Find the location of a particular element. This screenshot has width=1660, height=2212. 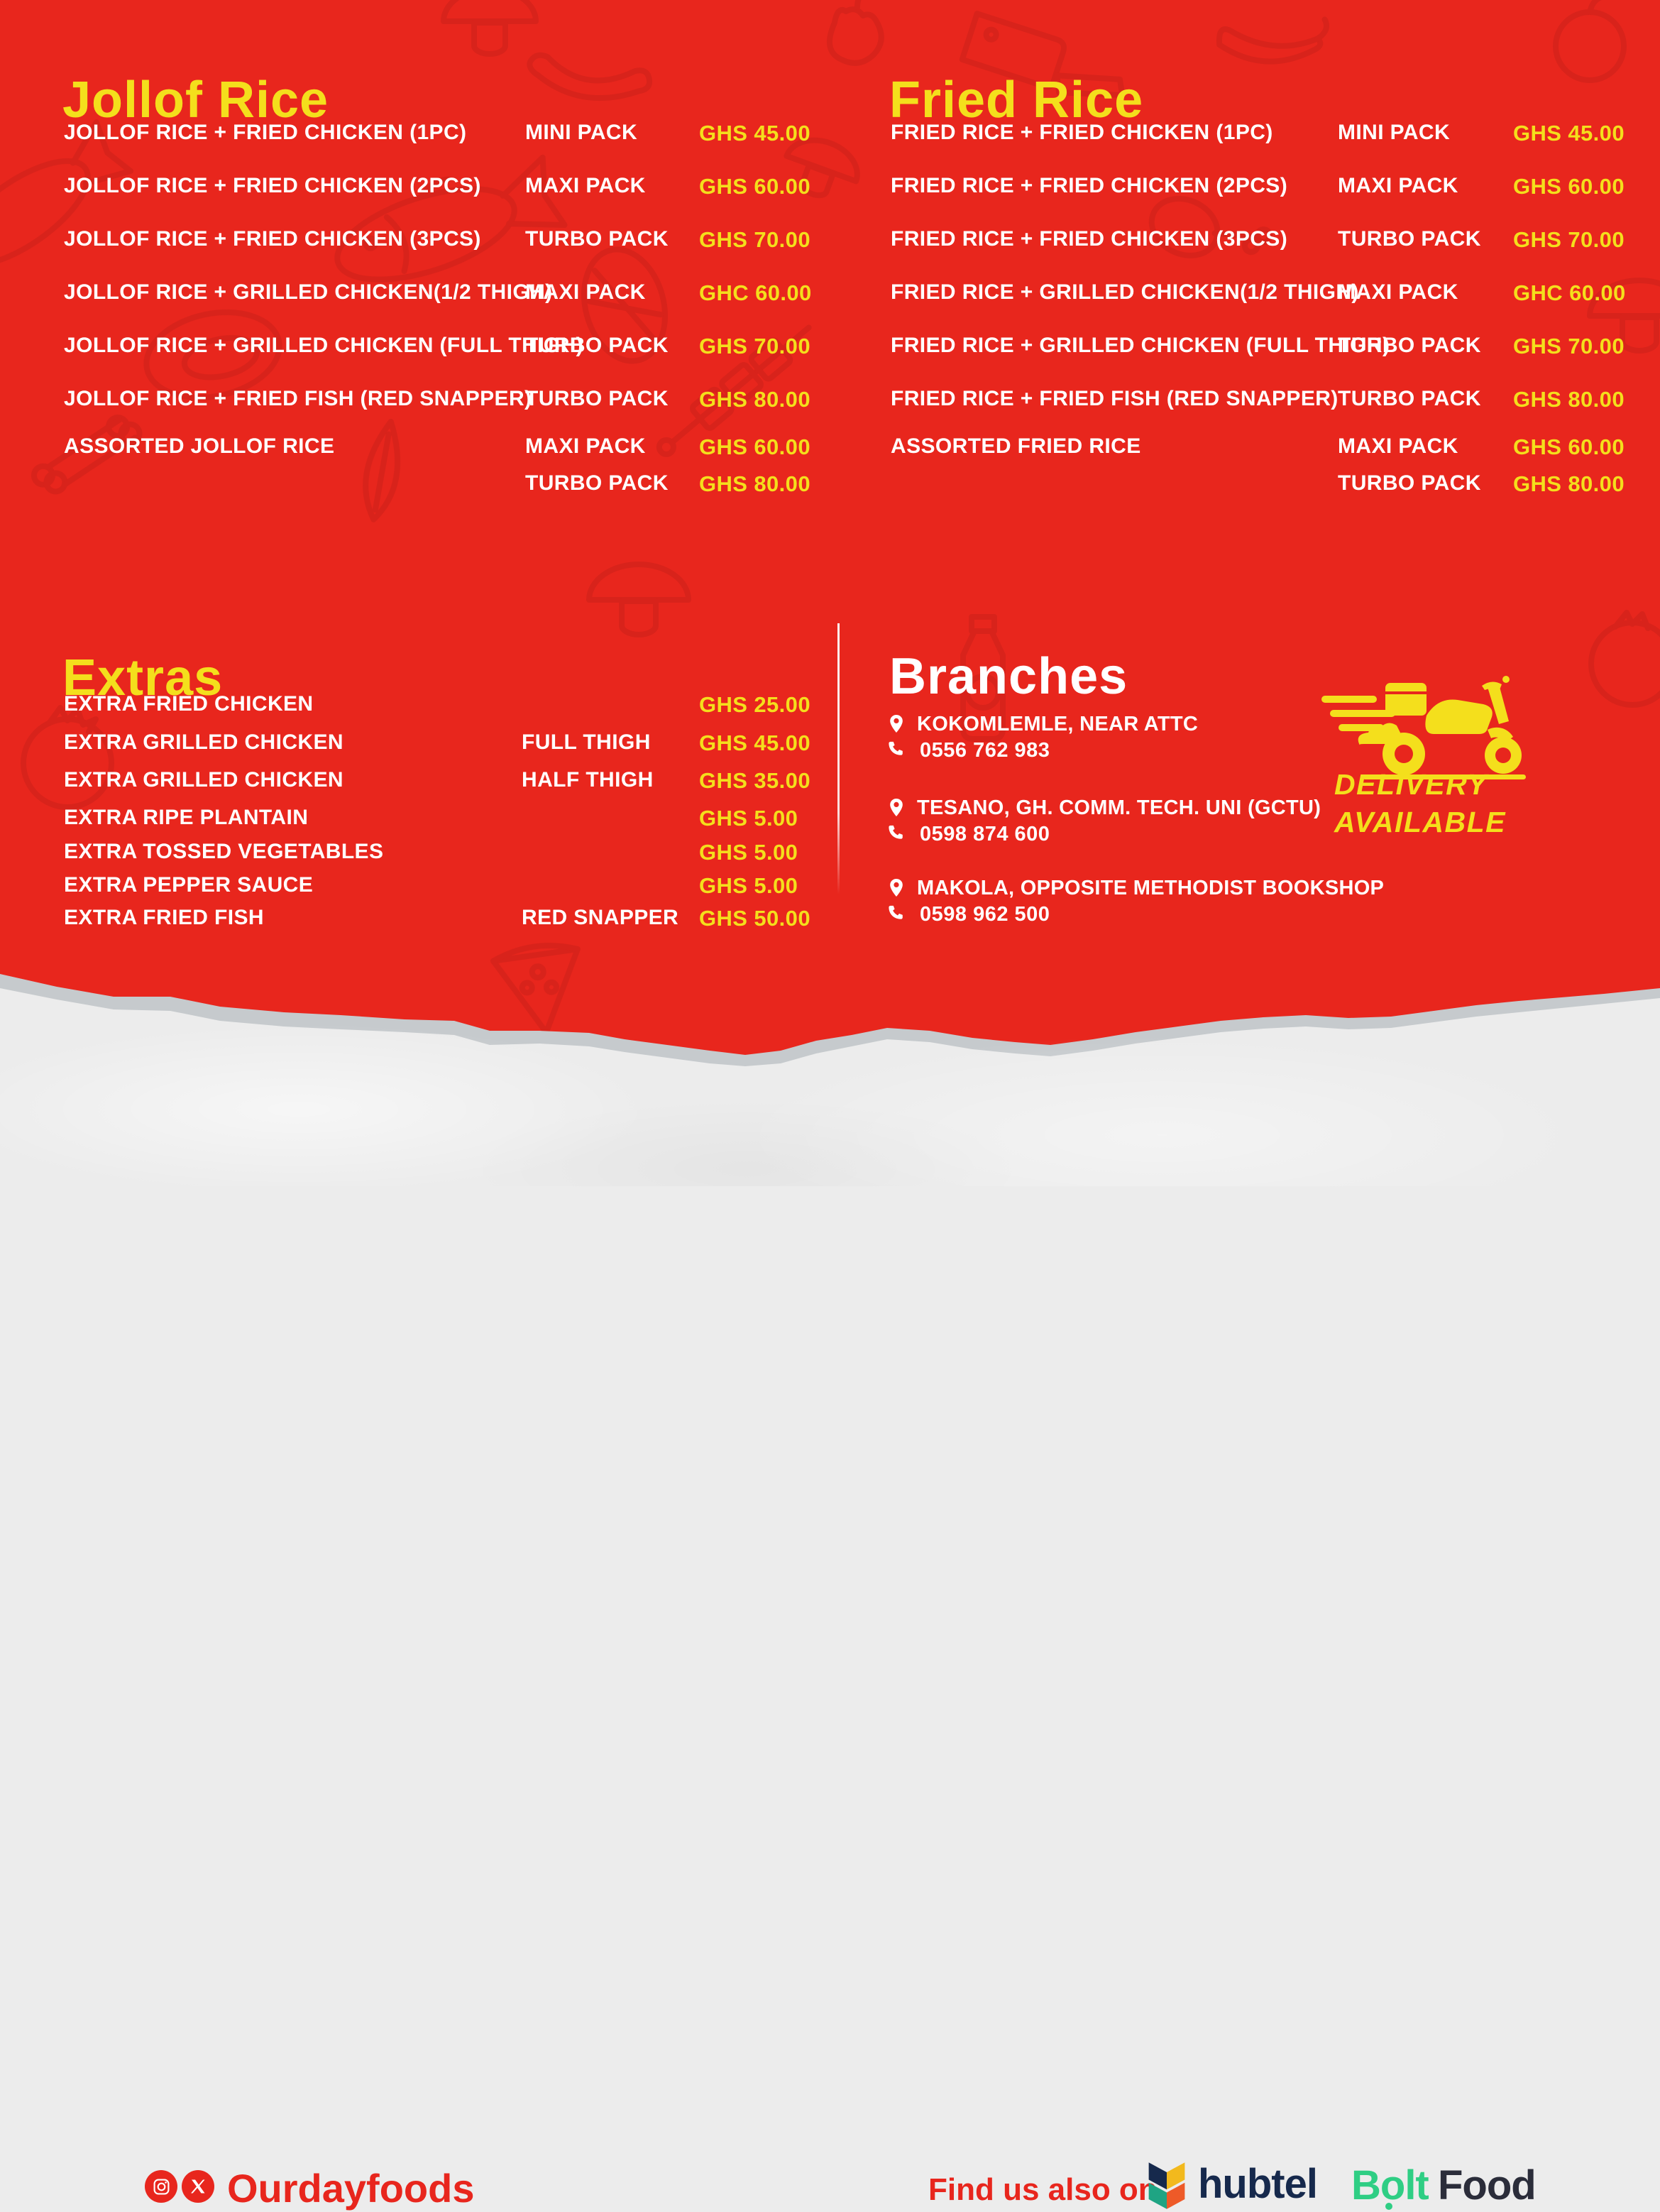

find-us-label: Find us also on is located at coordinates (1043, 2189).